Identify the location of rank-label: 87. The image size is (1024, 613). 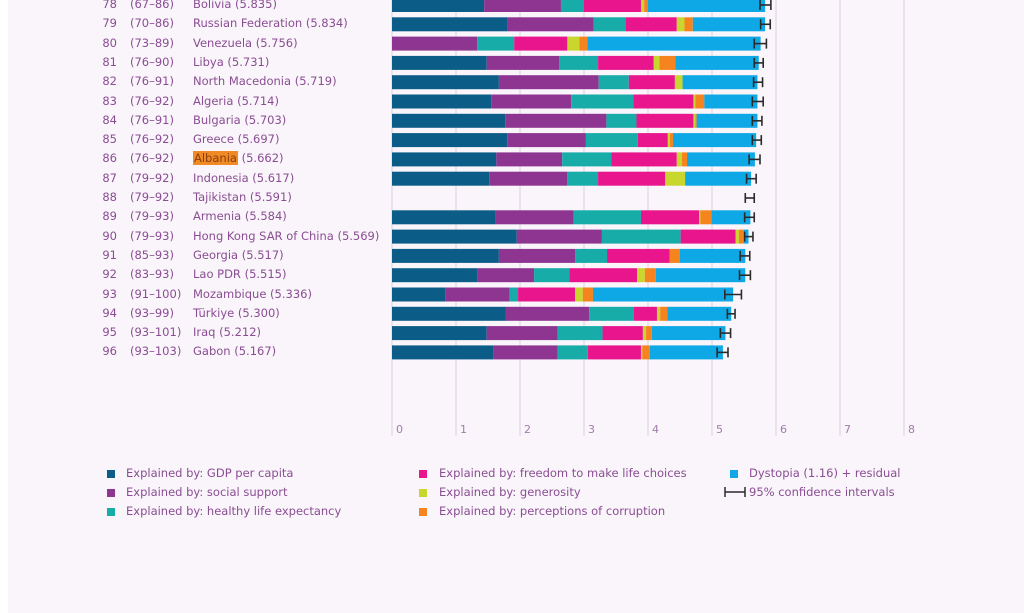
(109, 177).